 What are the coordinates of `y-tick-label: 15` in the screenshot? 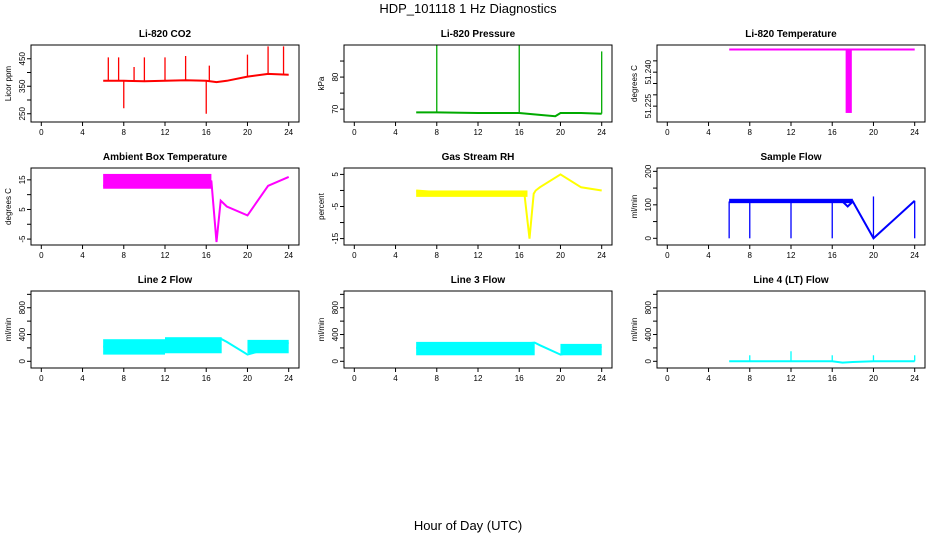 It's located at (22, 179).